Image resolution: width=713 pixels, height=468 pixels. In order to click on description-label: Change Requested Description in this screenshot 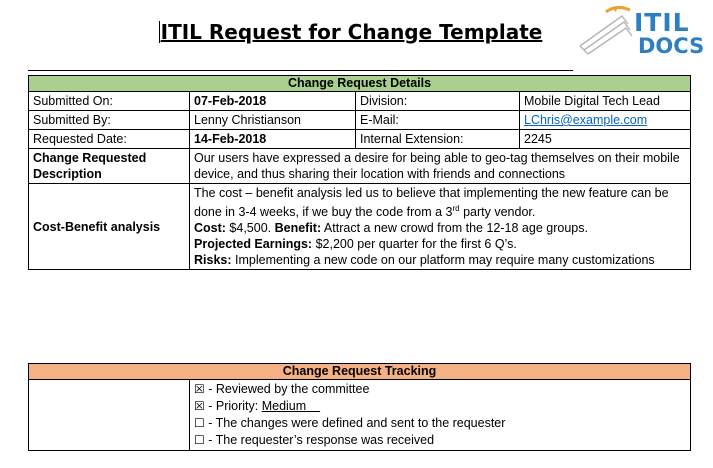, I will do `click(109, 166)`.